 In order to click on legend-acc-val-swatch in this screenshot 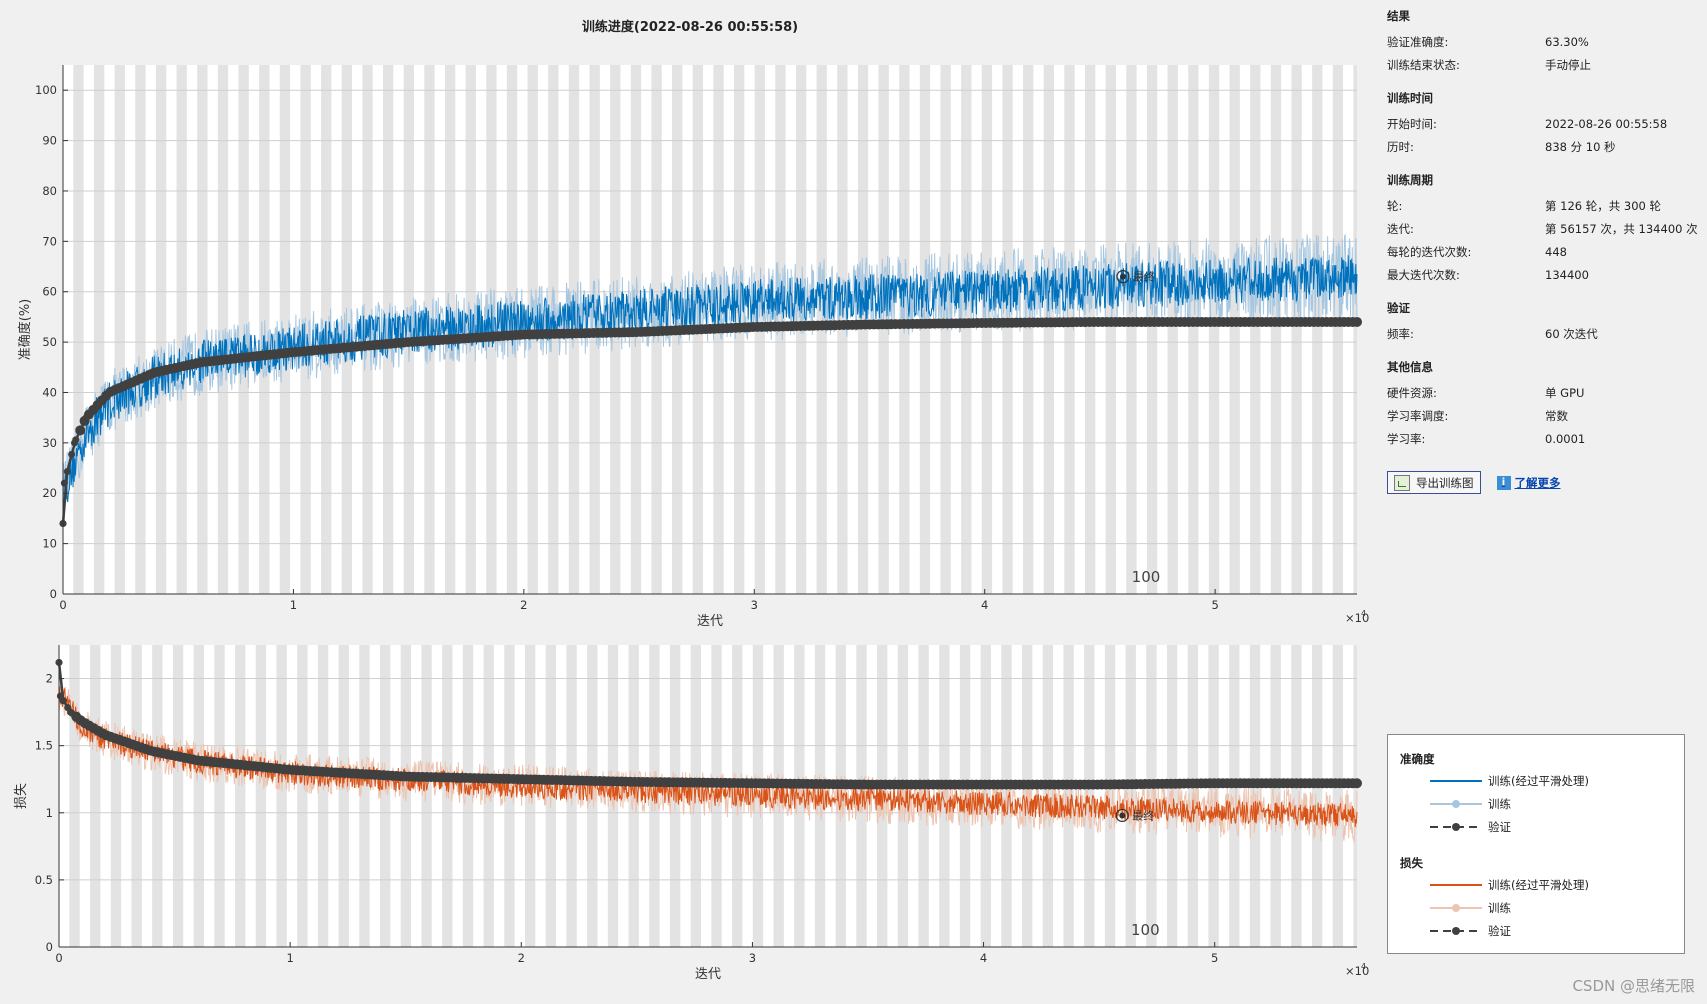, I will do `click(1456, 827)`.